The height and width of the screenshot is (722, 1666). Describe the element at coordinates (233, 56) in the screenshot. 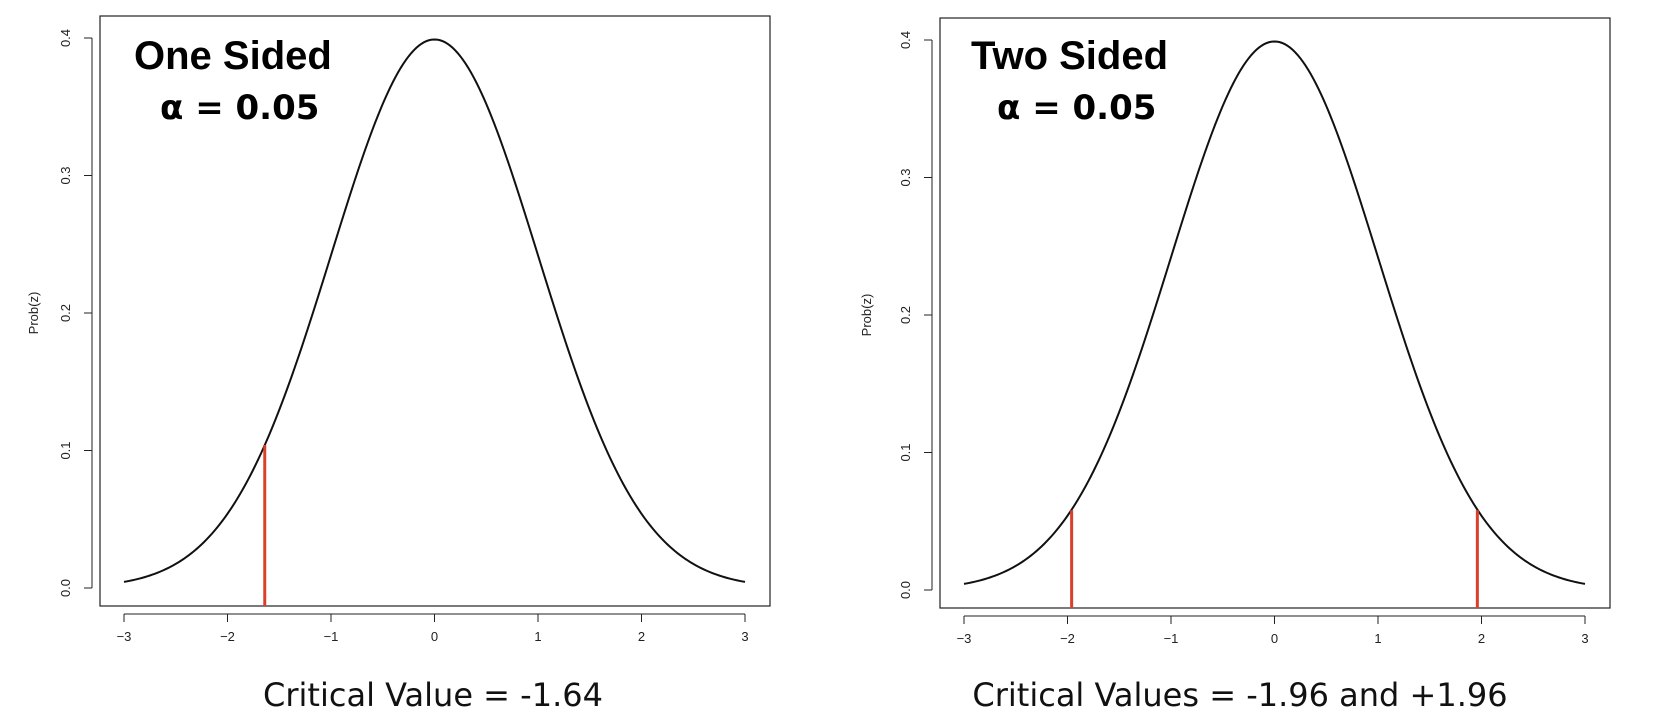

I see `chart-title: One Sided` at that location.